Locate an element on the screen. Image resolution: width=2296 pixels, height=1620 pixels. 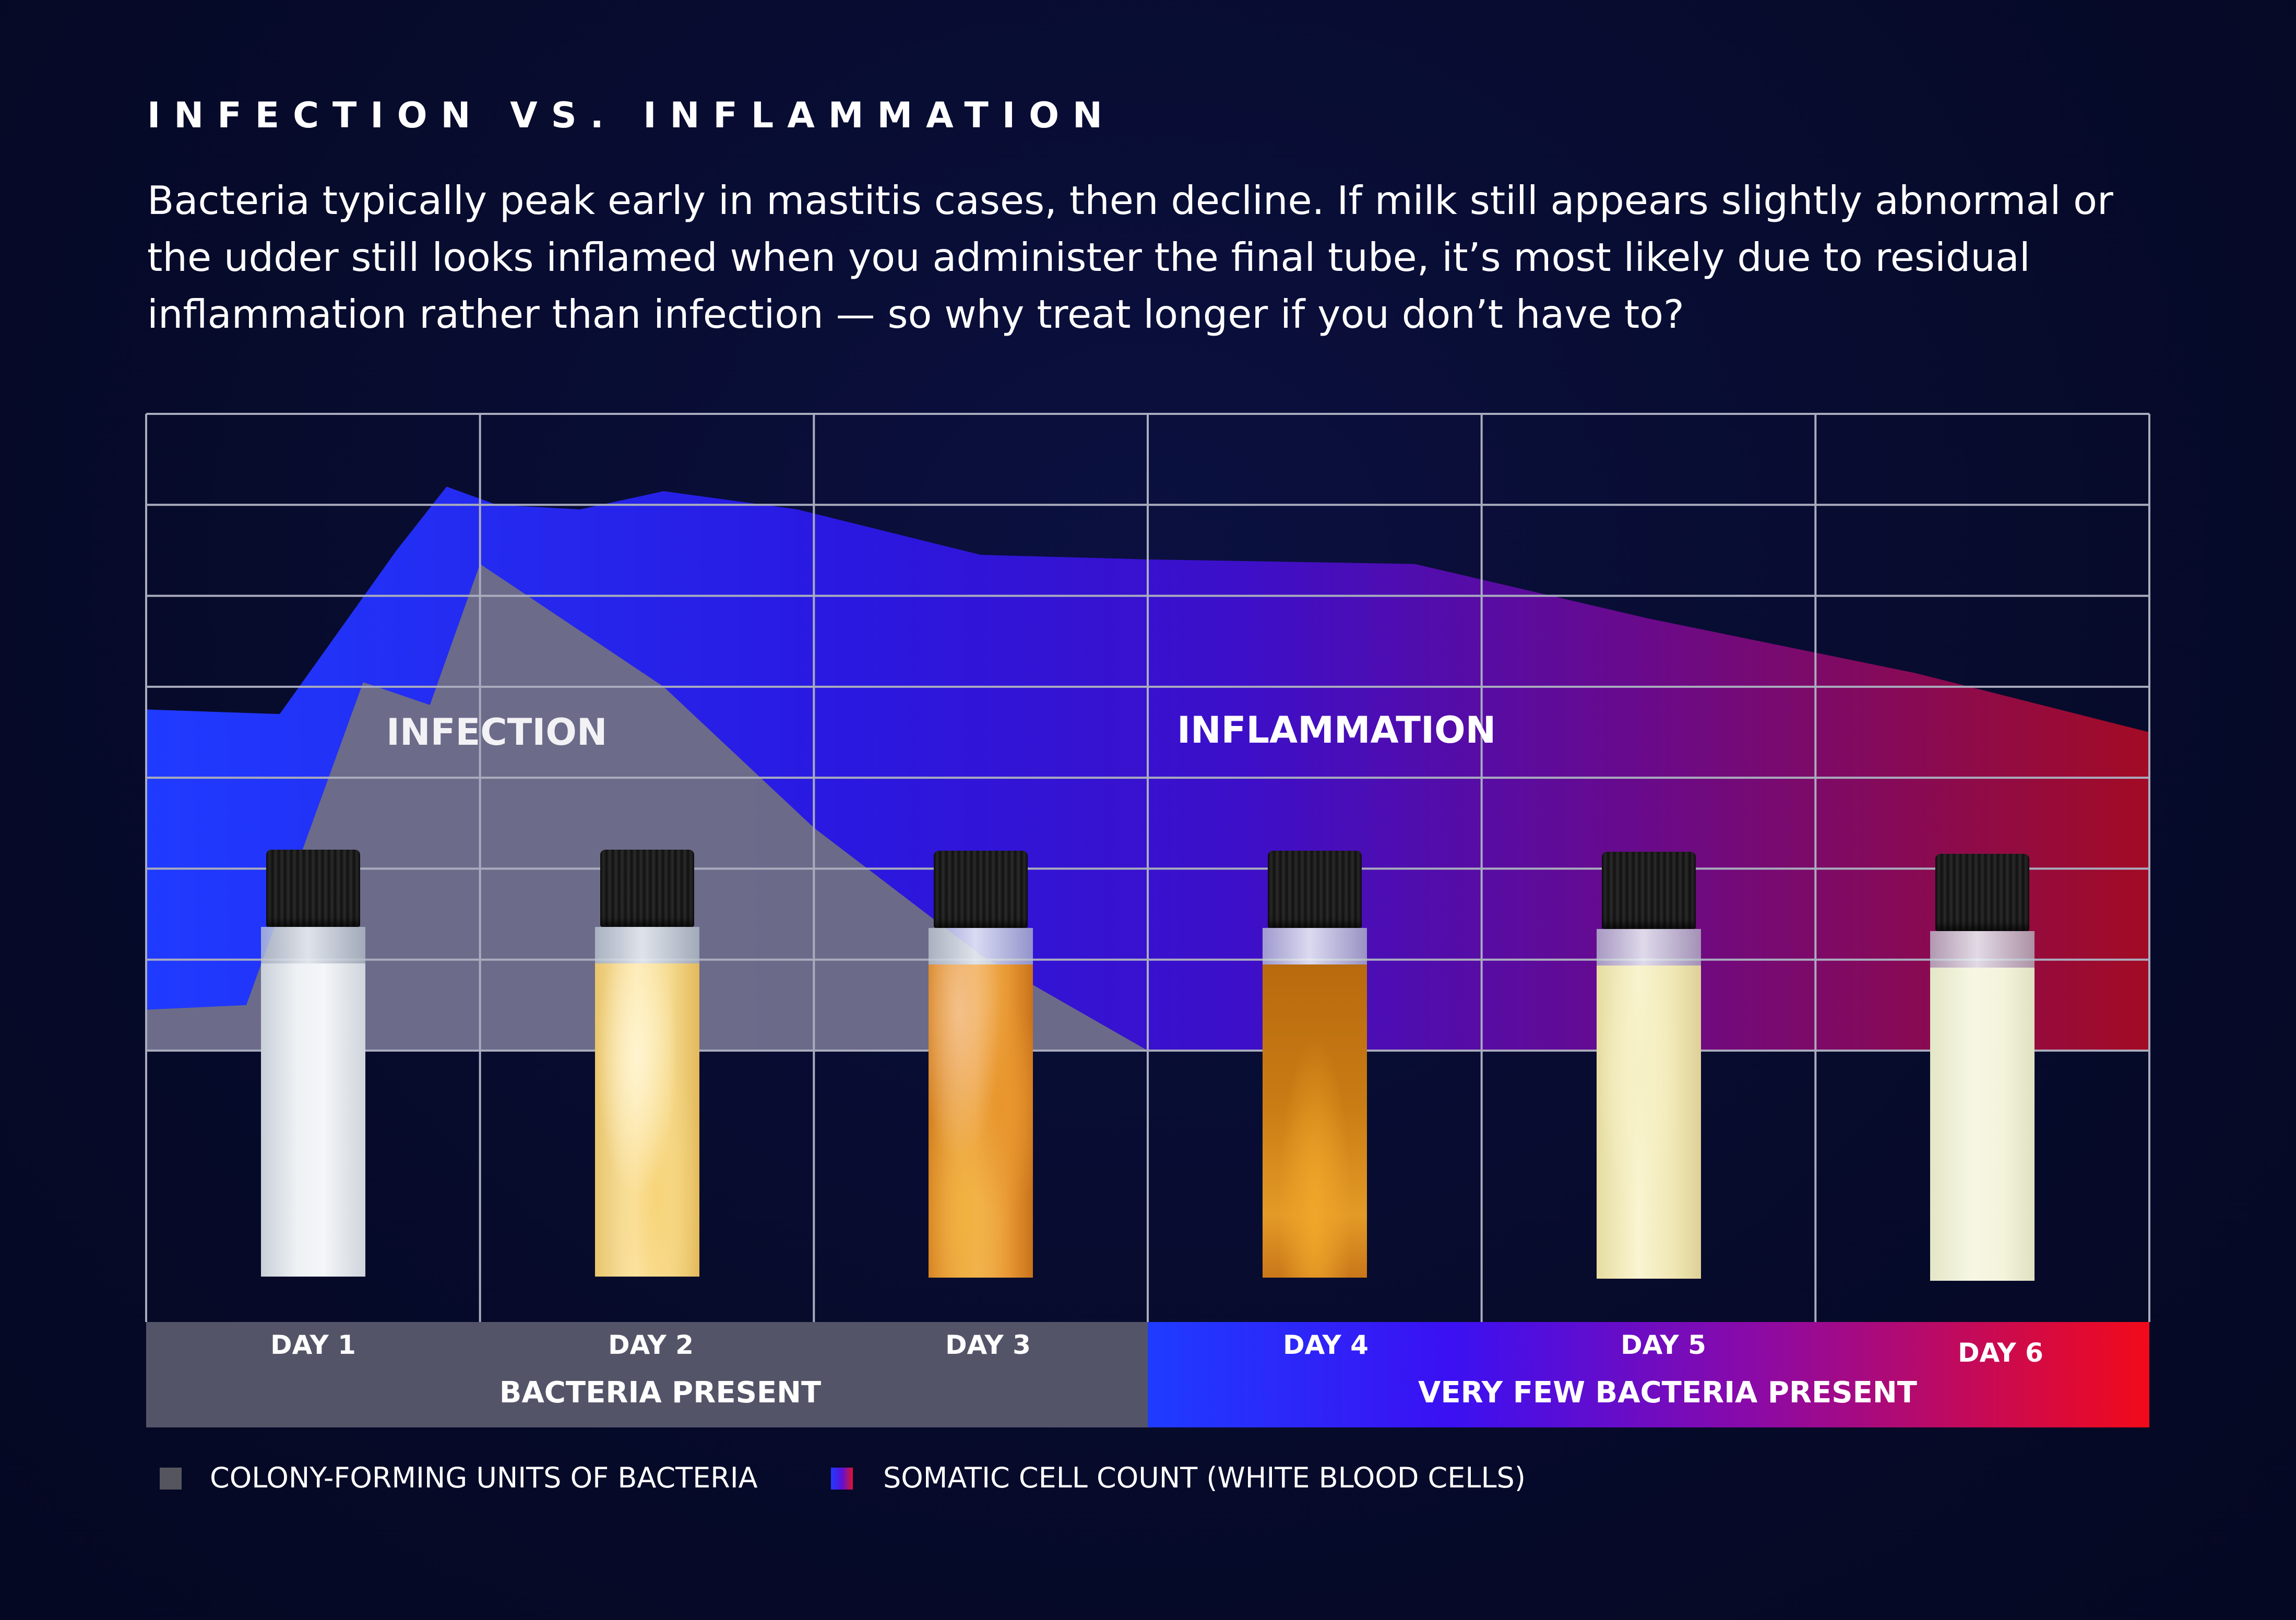
milk-sample-tube-day3 is located at coordinates (981, 1064).